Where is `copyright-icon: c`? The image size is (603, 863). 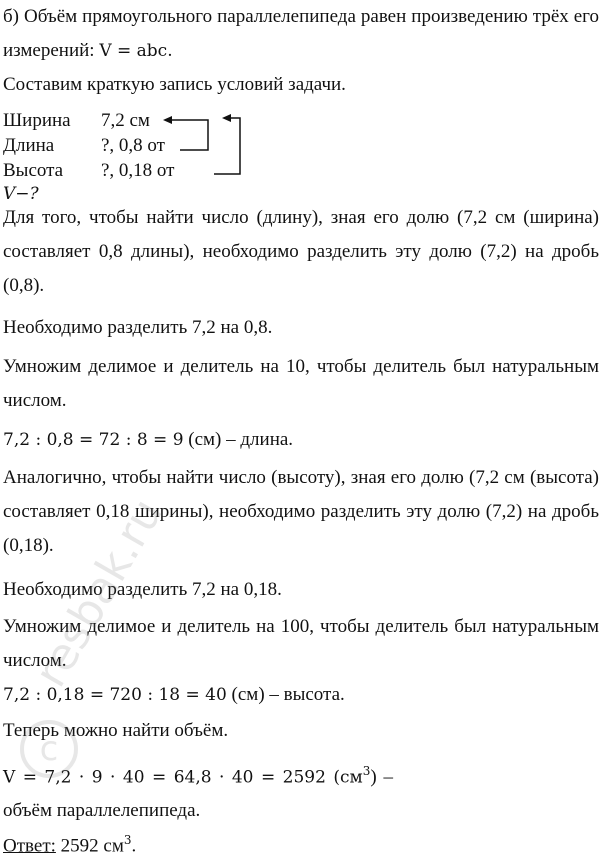 copyright-icon: c is located at coordinates (49, 749).